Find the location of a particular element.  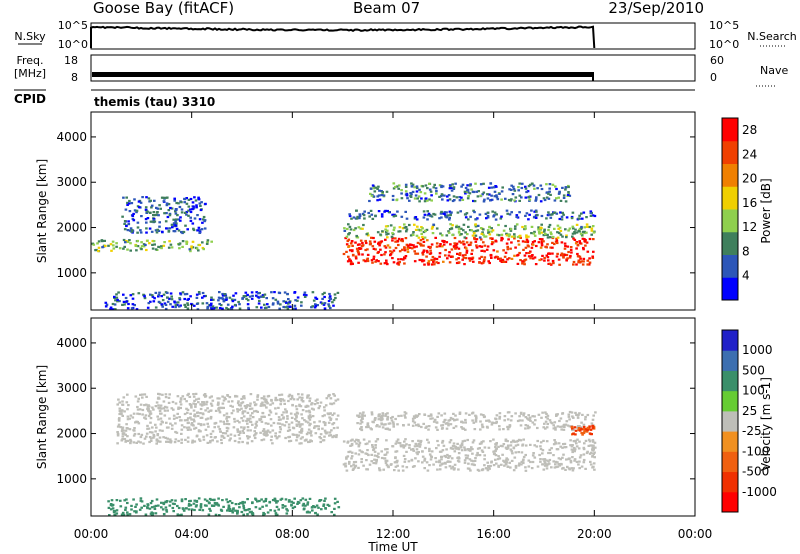

velocity-colorbar-tick-label: -500 is located at coordinates (755, 472).